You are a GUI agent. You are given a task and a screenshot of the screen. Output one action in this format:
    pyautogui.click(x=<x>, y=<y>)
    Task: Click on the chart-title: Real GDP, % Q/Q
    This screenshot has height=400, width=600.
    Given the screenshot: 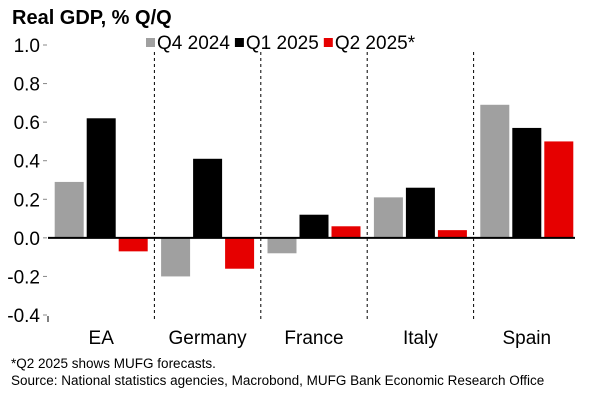 What is the action you would take?
    pyautogui.click(x=92, y=18)
    